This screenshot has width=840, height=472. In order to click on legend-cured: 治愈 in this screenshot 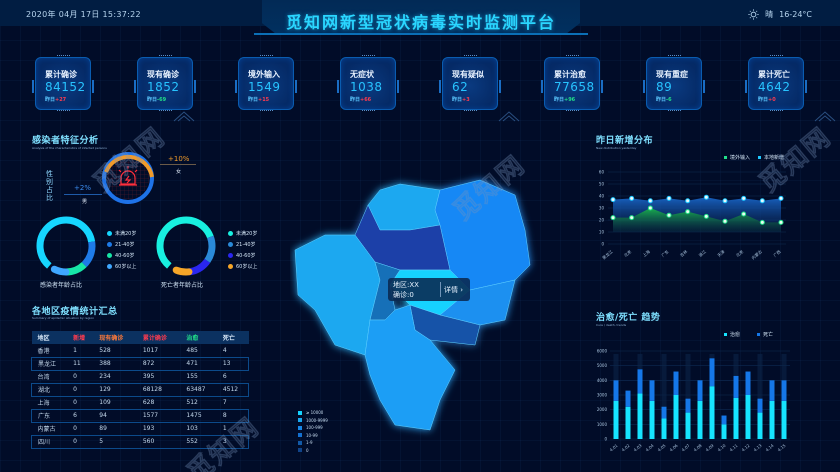, I will do `click(732, 334)`.